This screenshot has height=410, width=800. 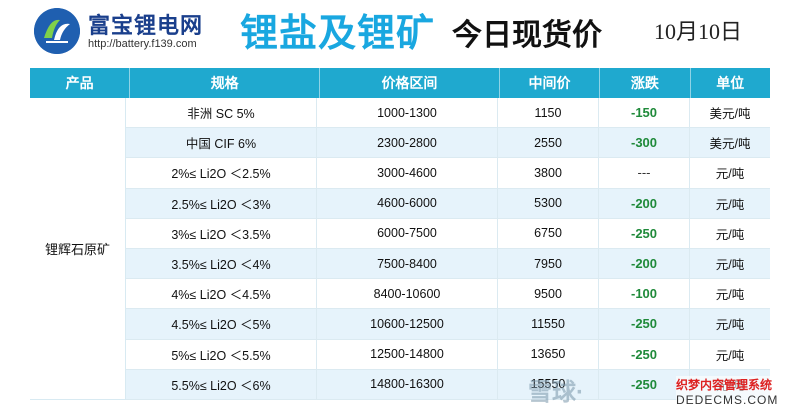 What do you see at coordinates (410, 83) in the screenshot?
I see `column-header-range: 价格区间` at bounding box center [410, 83].